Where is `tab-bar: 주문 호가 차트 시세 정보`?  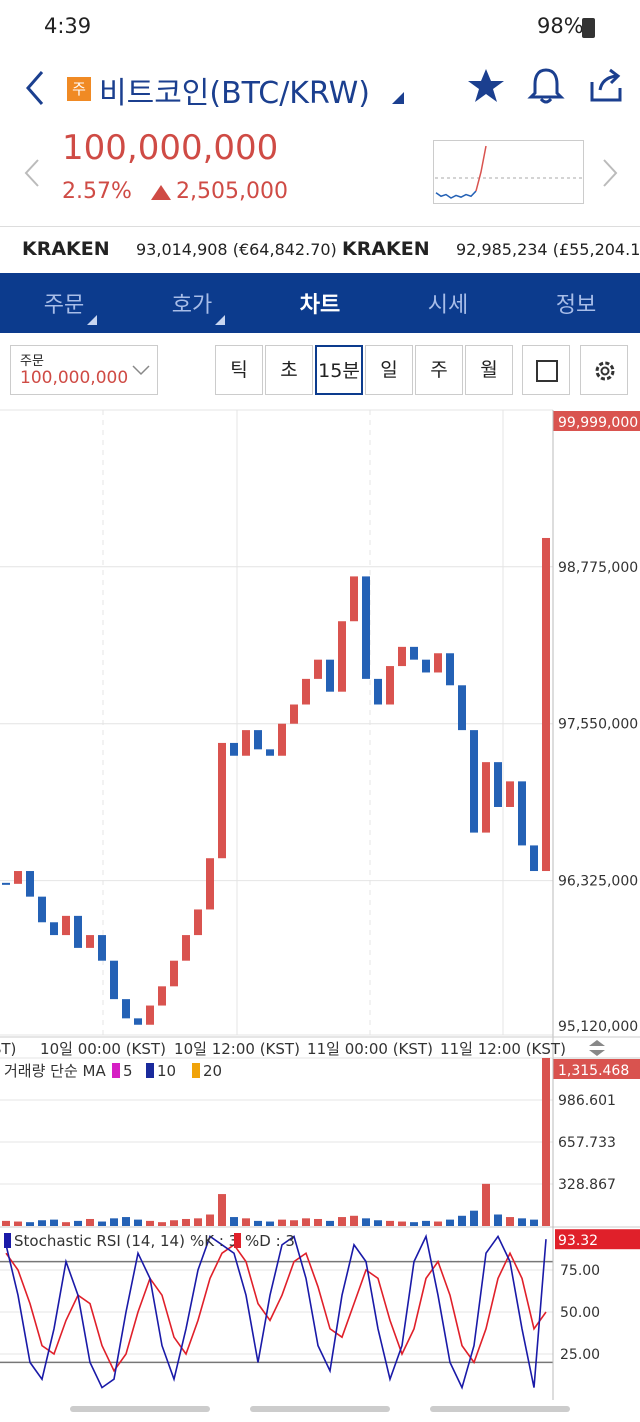
tab-bar: 주문 호가 차트 시세 정보 is located at coordinates (320, 303).